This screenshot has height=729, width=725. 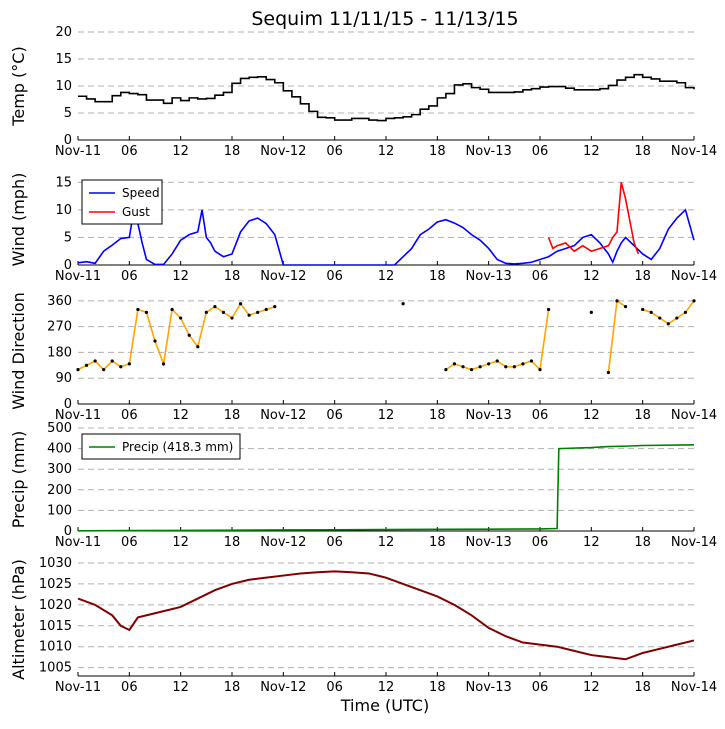 I want to click on y-tick-label: 400, so click(x=59, y=449).